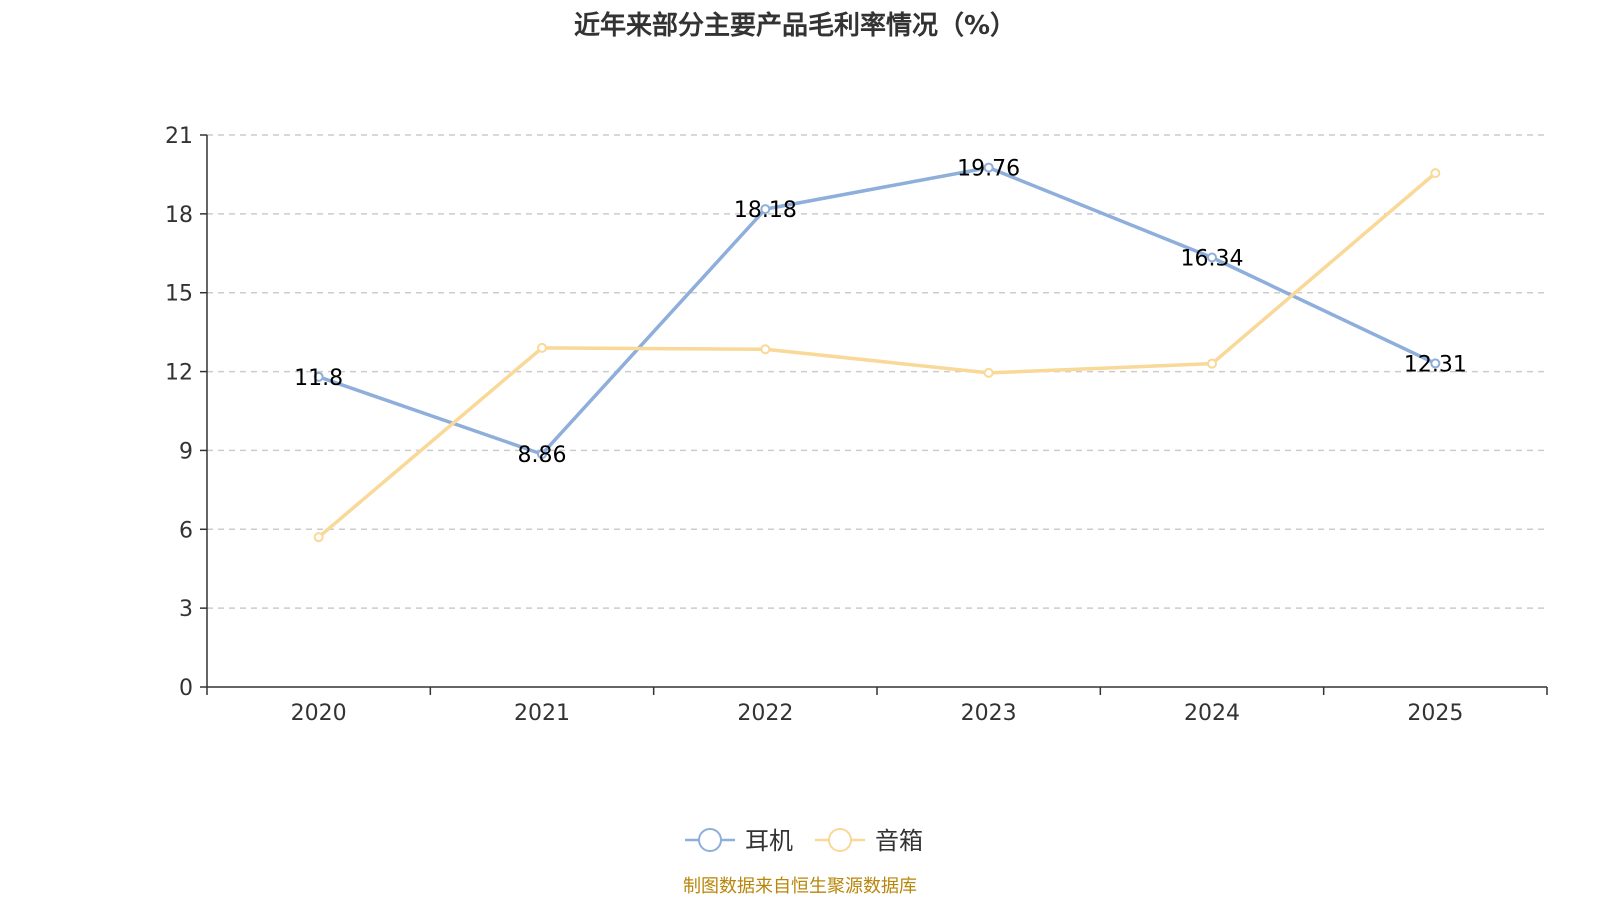 This screenshot has height=900, width=1600. I want to click on data-label: 18.18, so click(765, 210).